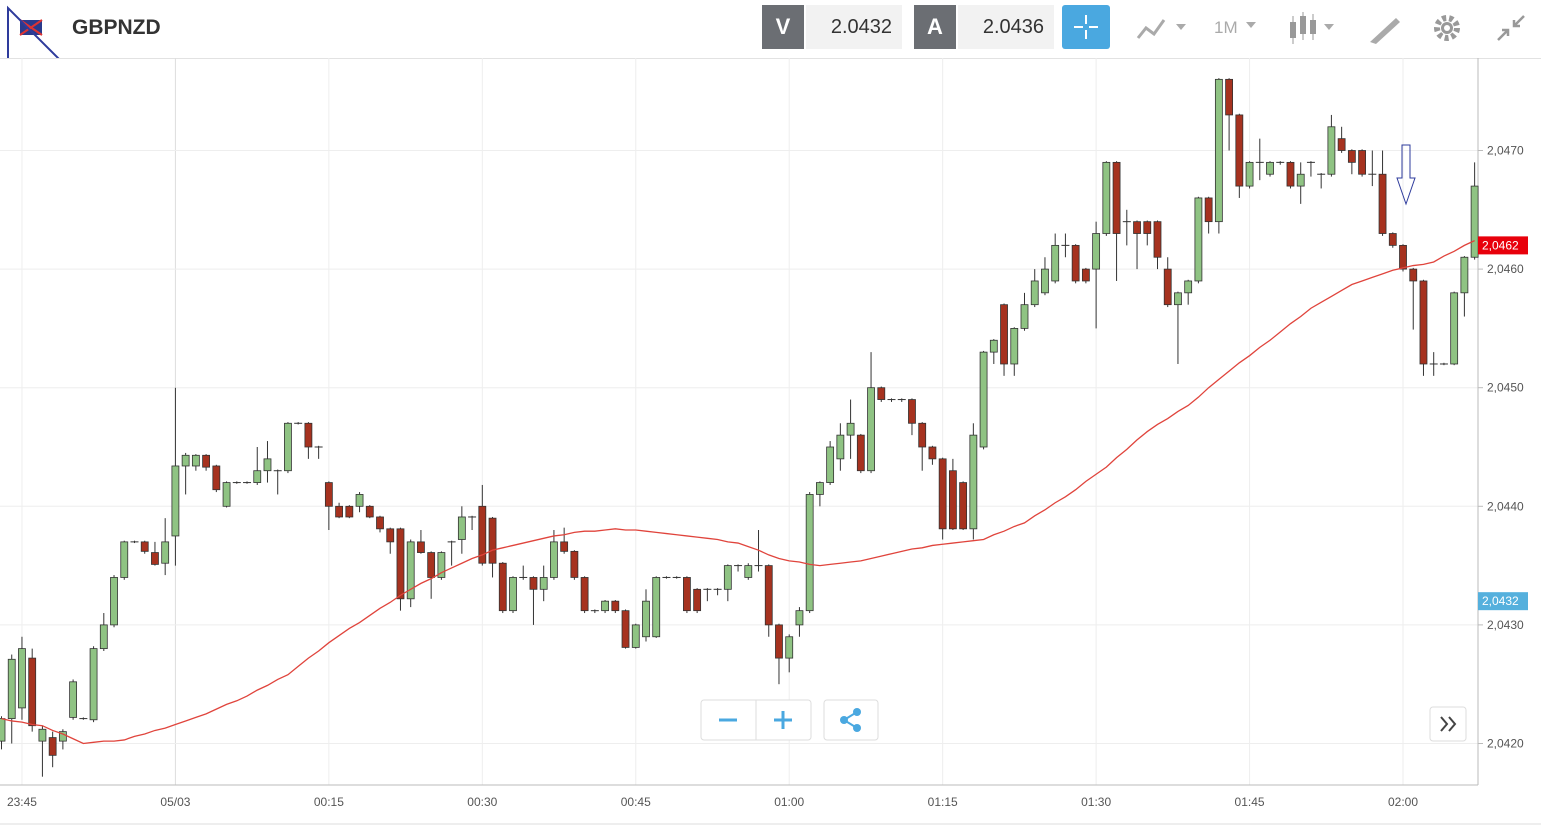 The image size is (1541, 827). What do you see at coordinates (1083, 720) in the screenshot?
I see `zoom-controls` at bounding box center [1083, 720].